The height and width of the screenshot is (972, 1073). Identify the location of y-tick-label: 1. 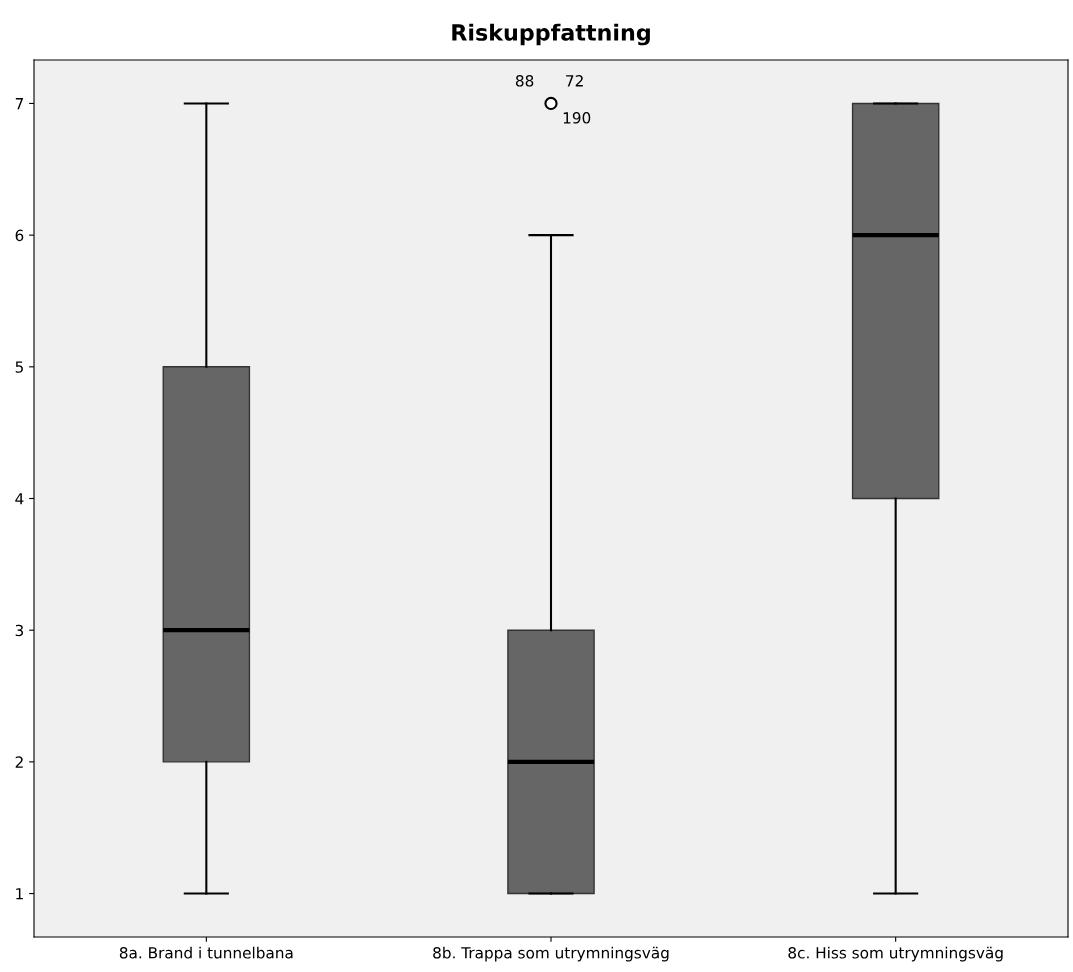
(19, 894).